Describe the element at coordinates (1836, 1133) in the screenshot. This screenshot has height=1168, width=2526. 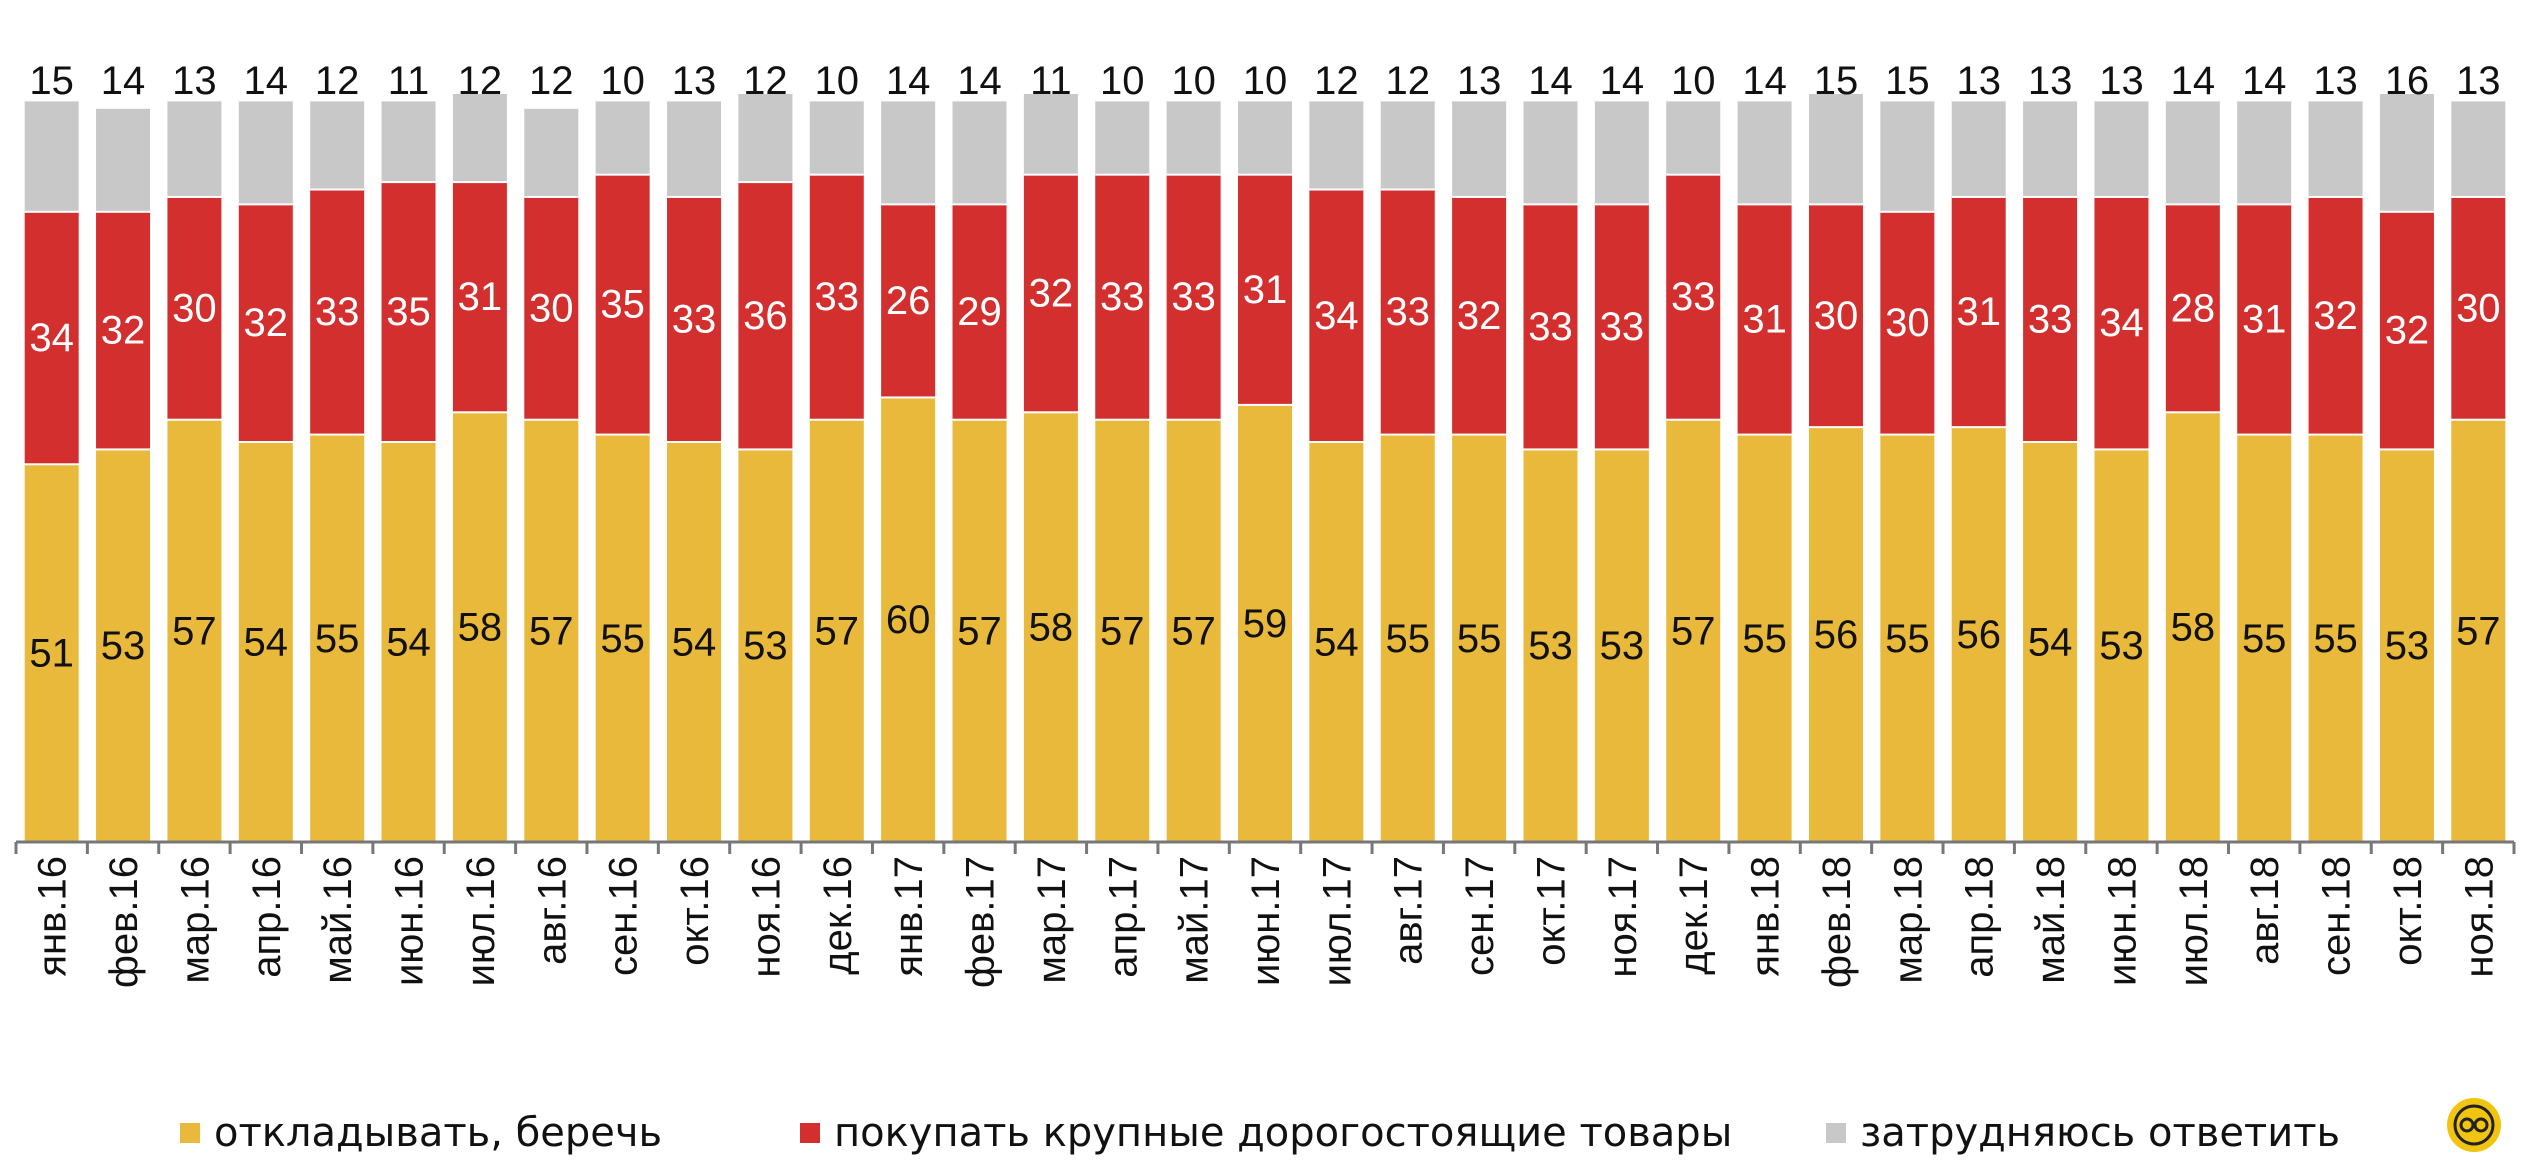
I see `legend-swatch-unsure` at that location.